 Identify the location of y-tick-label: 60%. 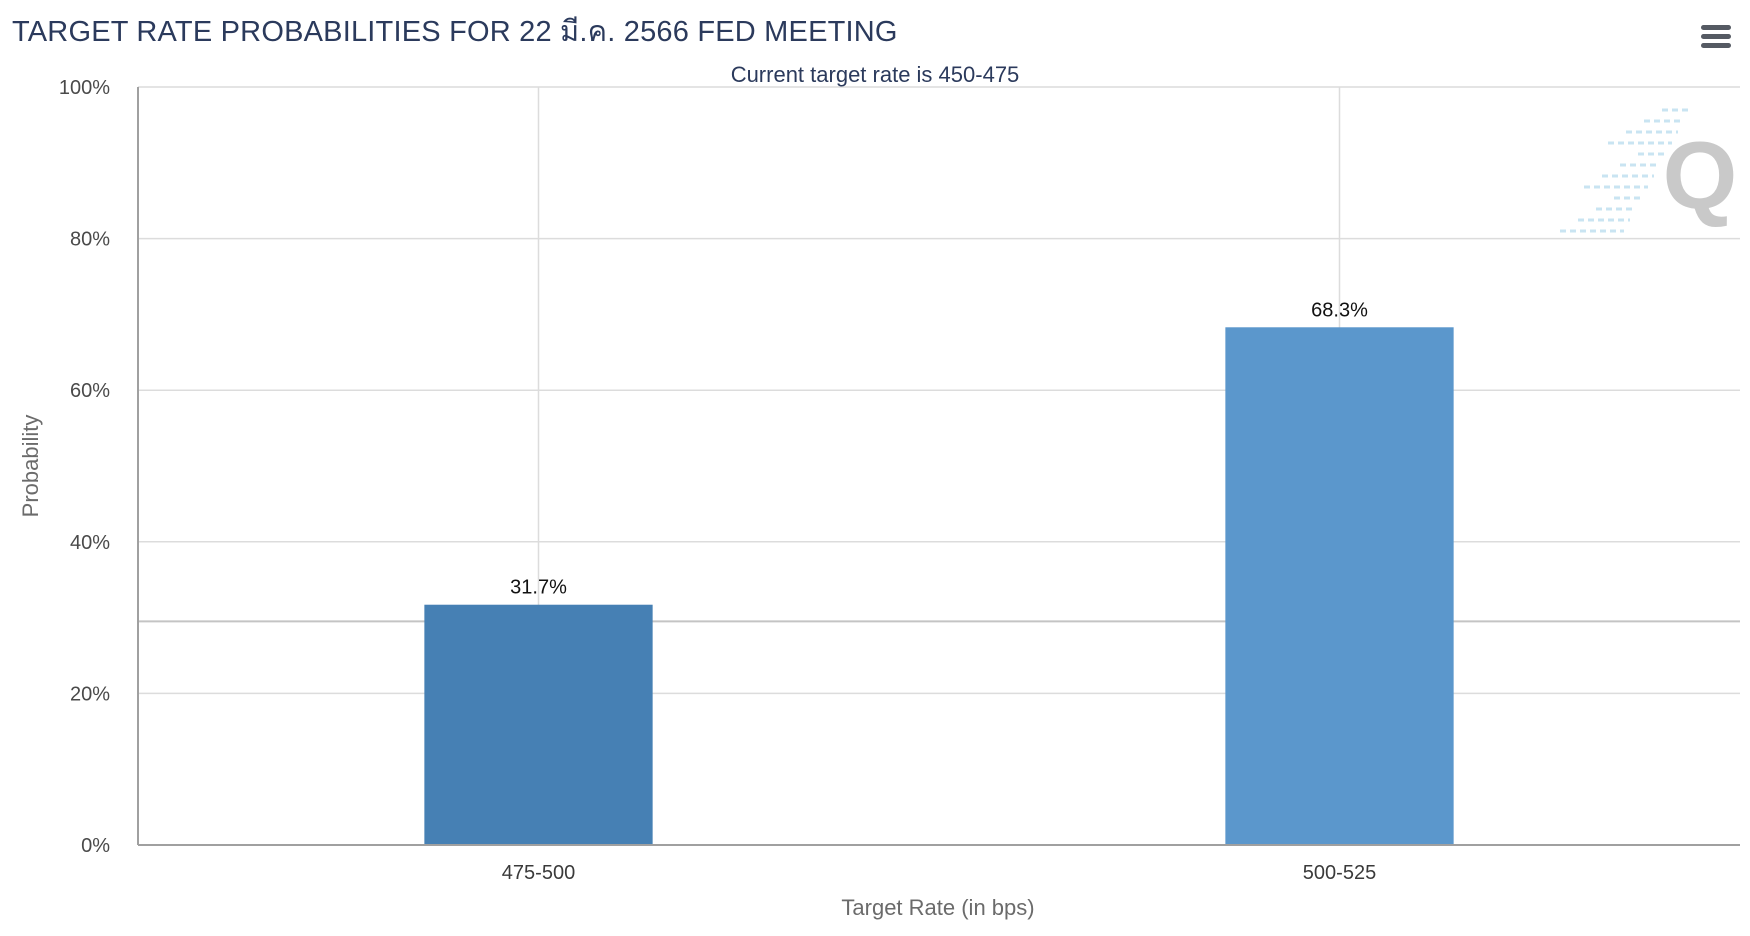
(90, 391).